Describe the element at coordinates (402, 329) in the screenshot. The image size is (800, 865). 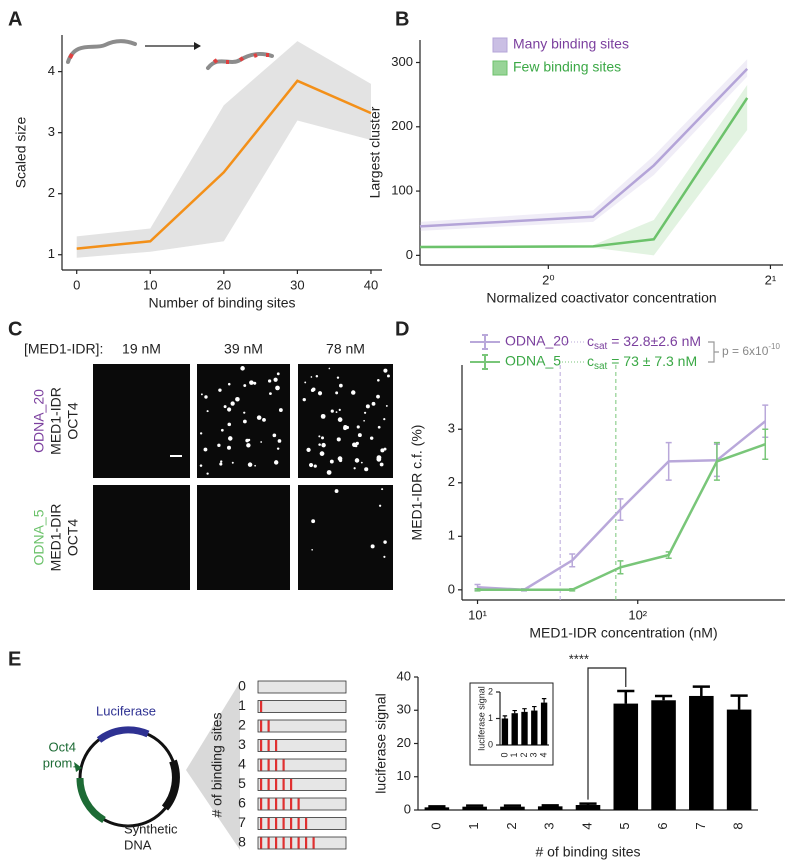
I see `panel-label: D` at that location.